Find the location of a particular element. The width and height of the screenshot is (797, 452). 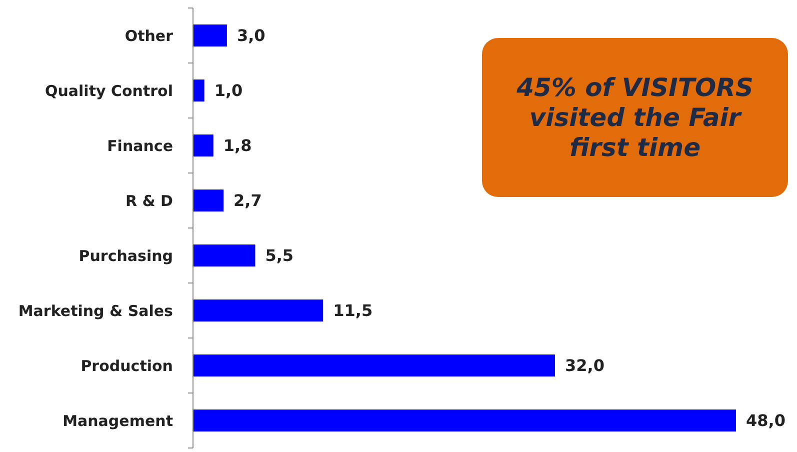

y-tick-label: Management is located at coordinates (117, 421).